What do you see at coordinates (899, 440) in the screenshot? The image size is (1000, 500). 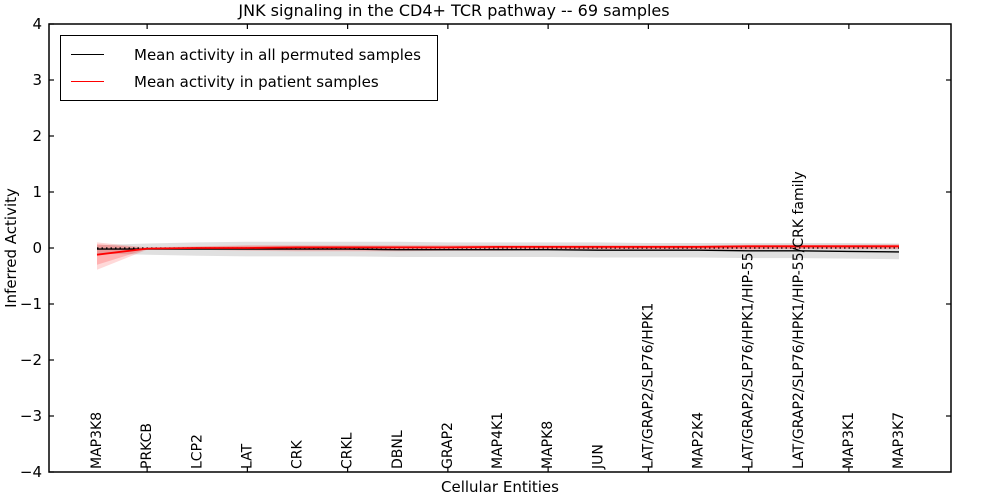 I see `x-tick-label: MAP3K7` at bounding box center [899, 440].